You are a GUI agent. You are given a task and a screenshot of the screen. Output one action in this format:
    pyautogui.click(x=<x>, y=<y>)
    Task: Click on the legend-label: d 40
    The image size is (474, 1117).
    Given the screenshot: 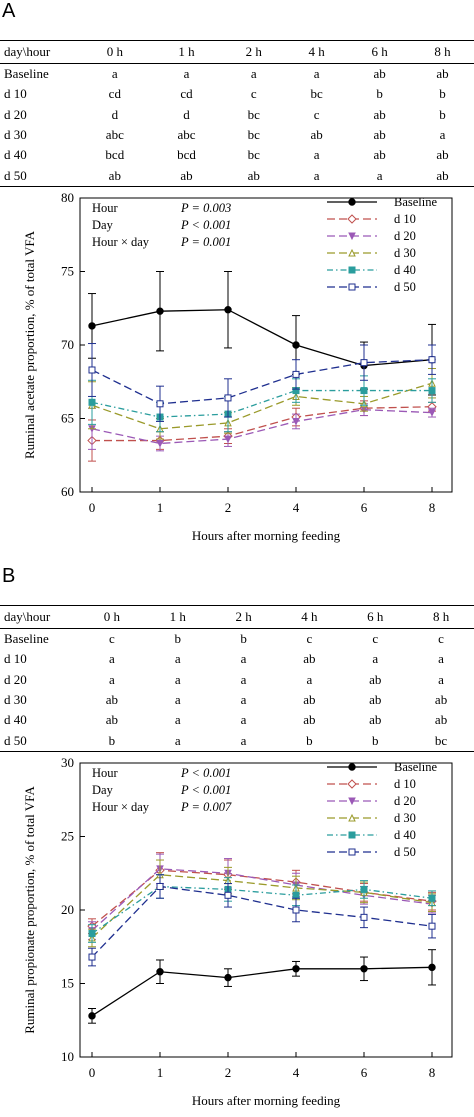 What is the action you would take?
    pyautogui.click(x=405, y=270)
    